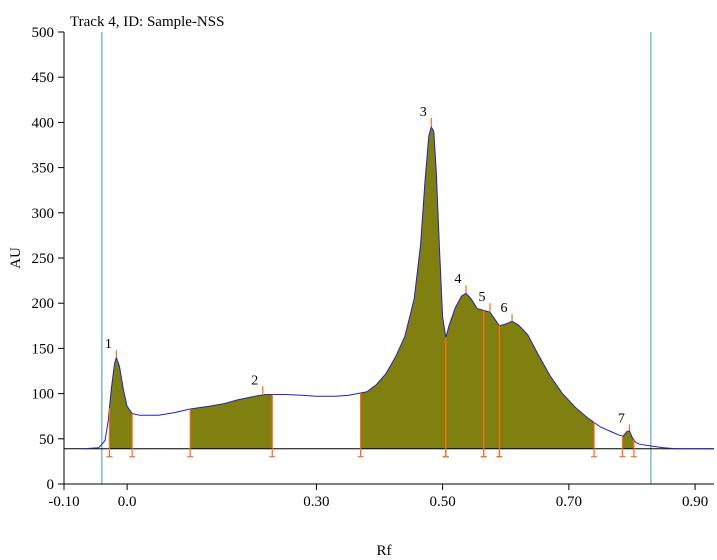  I want to click on y-tick-label: 200, so click(43, 304).